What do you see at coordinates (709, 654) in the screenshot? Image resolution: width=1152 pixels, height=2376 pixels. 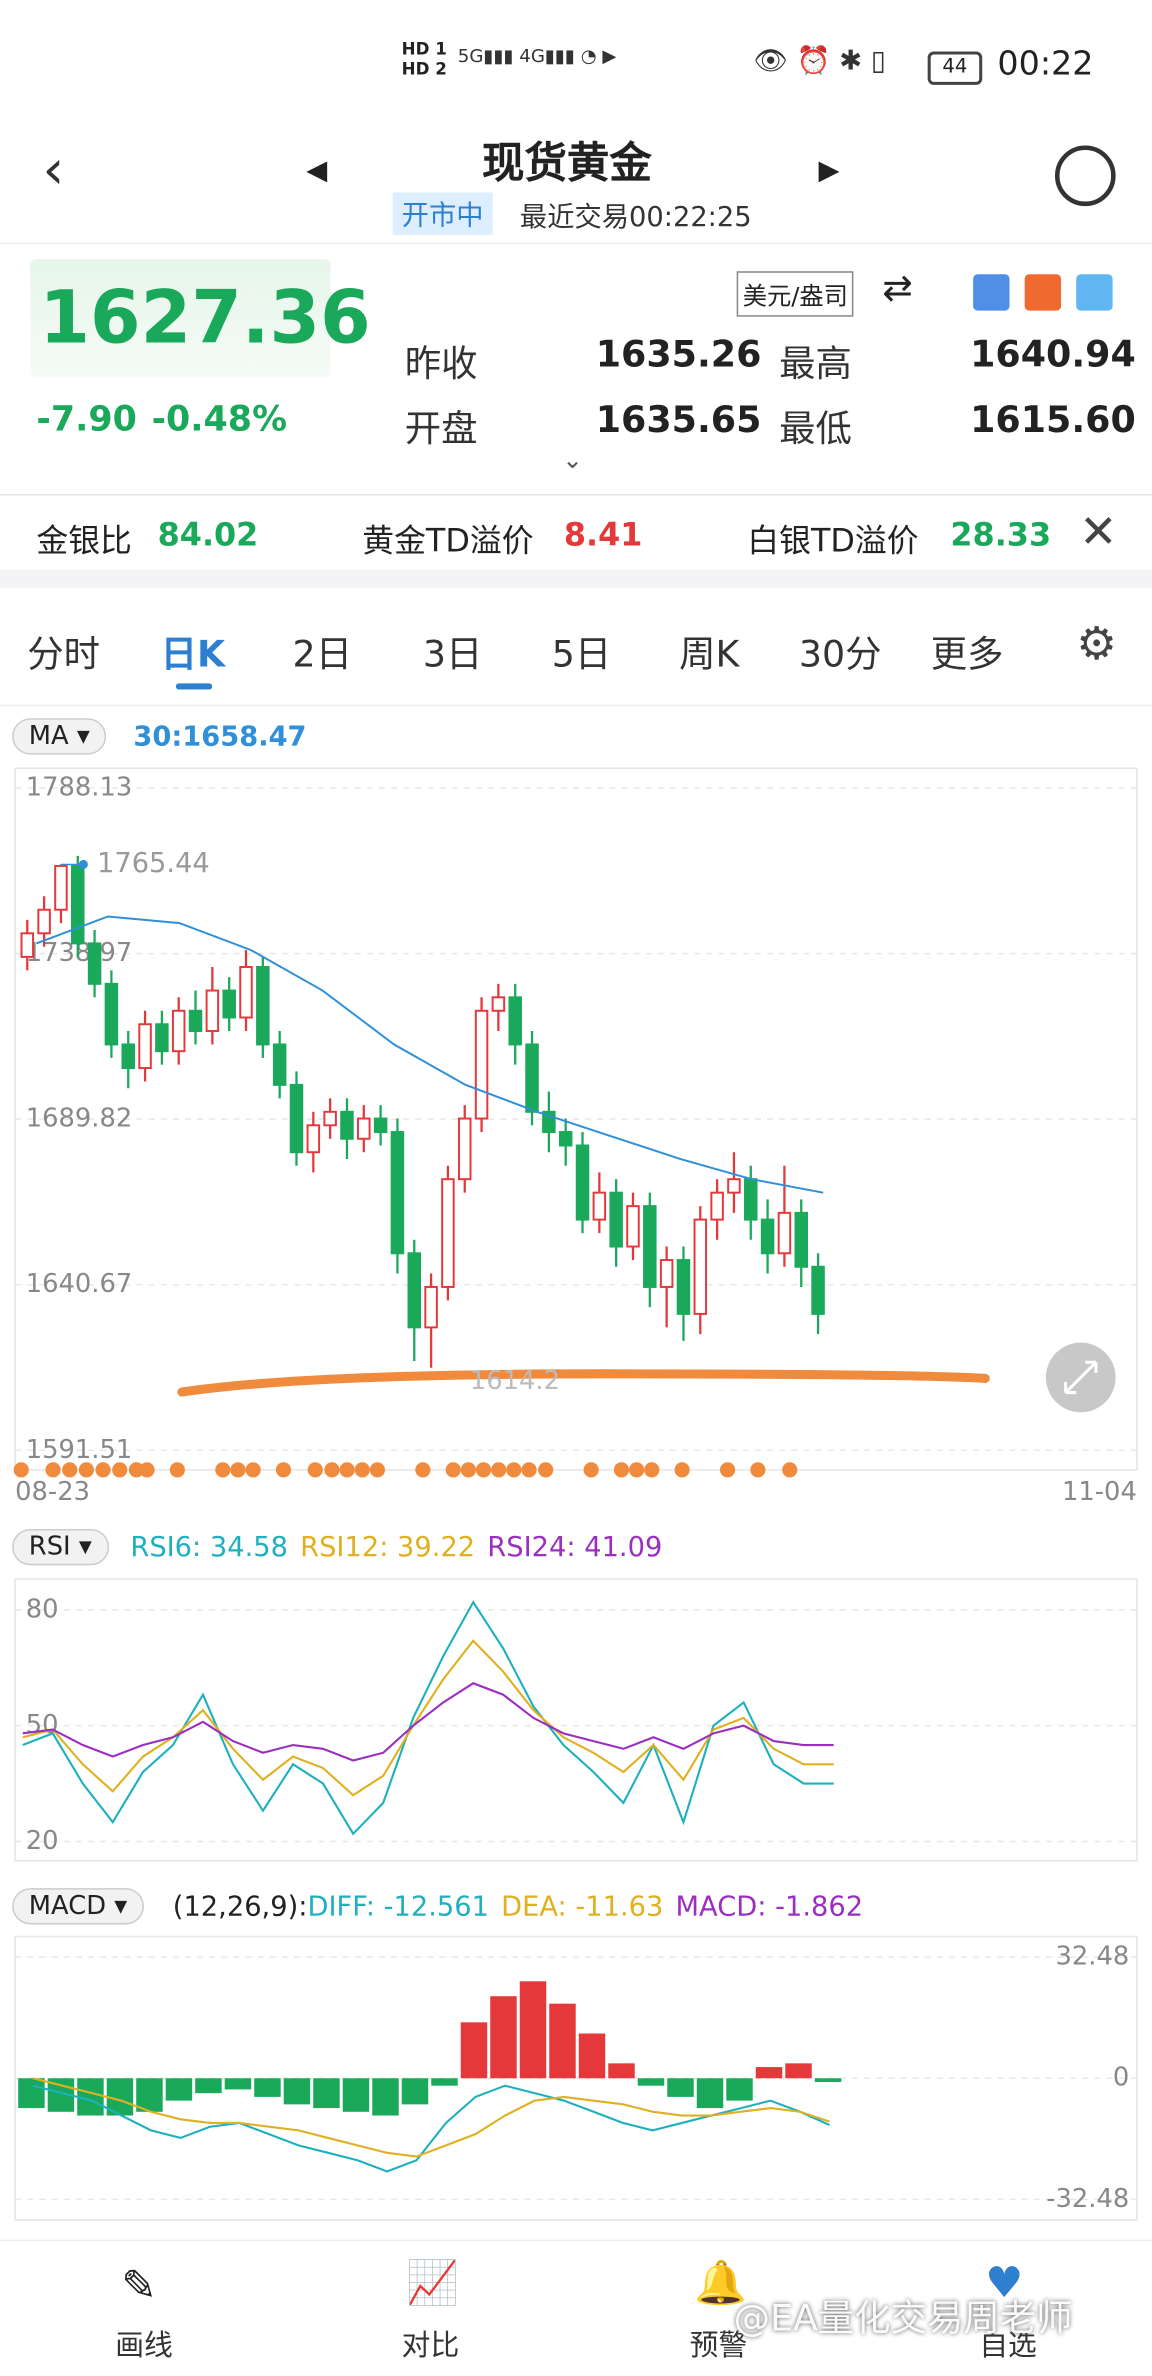 I see `tab: 周K` at bounding box center [709, 654].